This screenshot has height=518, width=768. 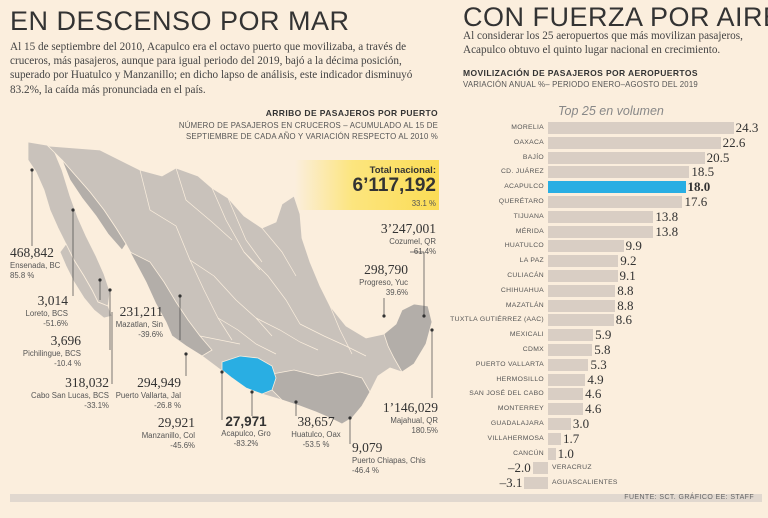 I want to click on port-dot-majahual, so click(x=432, y=330).